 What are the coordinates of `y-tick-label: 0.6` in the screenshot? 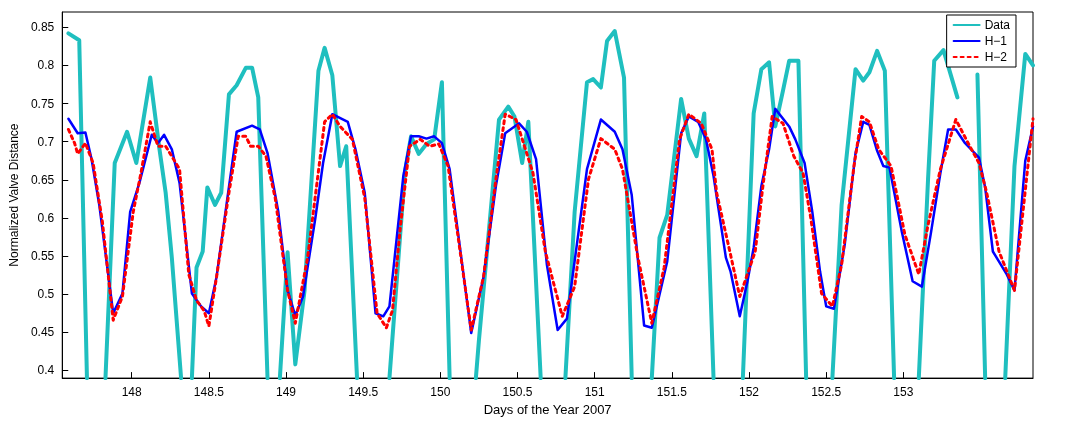 It's located at (46, 217).